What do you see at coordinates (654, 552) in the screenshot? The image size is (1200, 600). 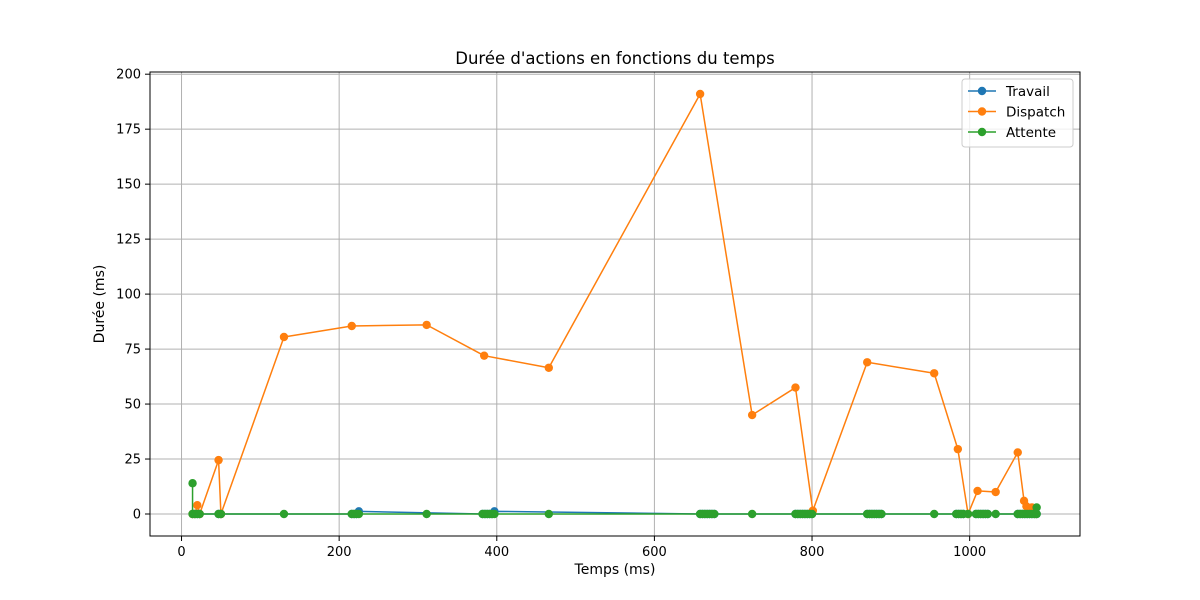 I see `x-tick-label: 600` at bounding box center [654, 552].